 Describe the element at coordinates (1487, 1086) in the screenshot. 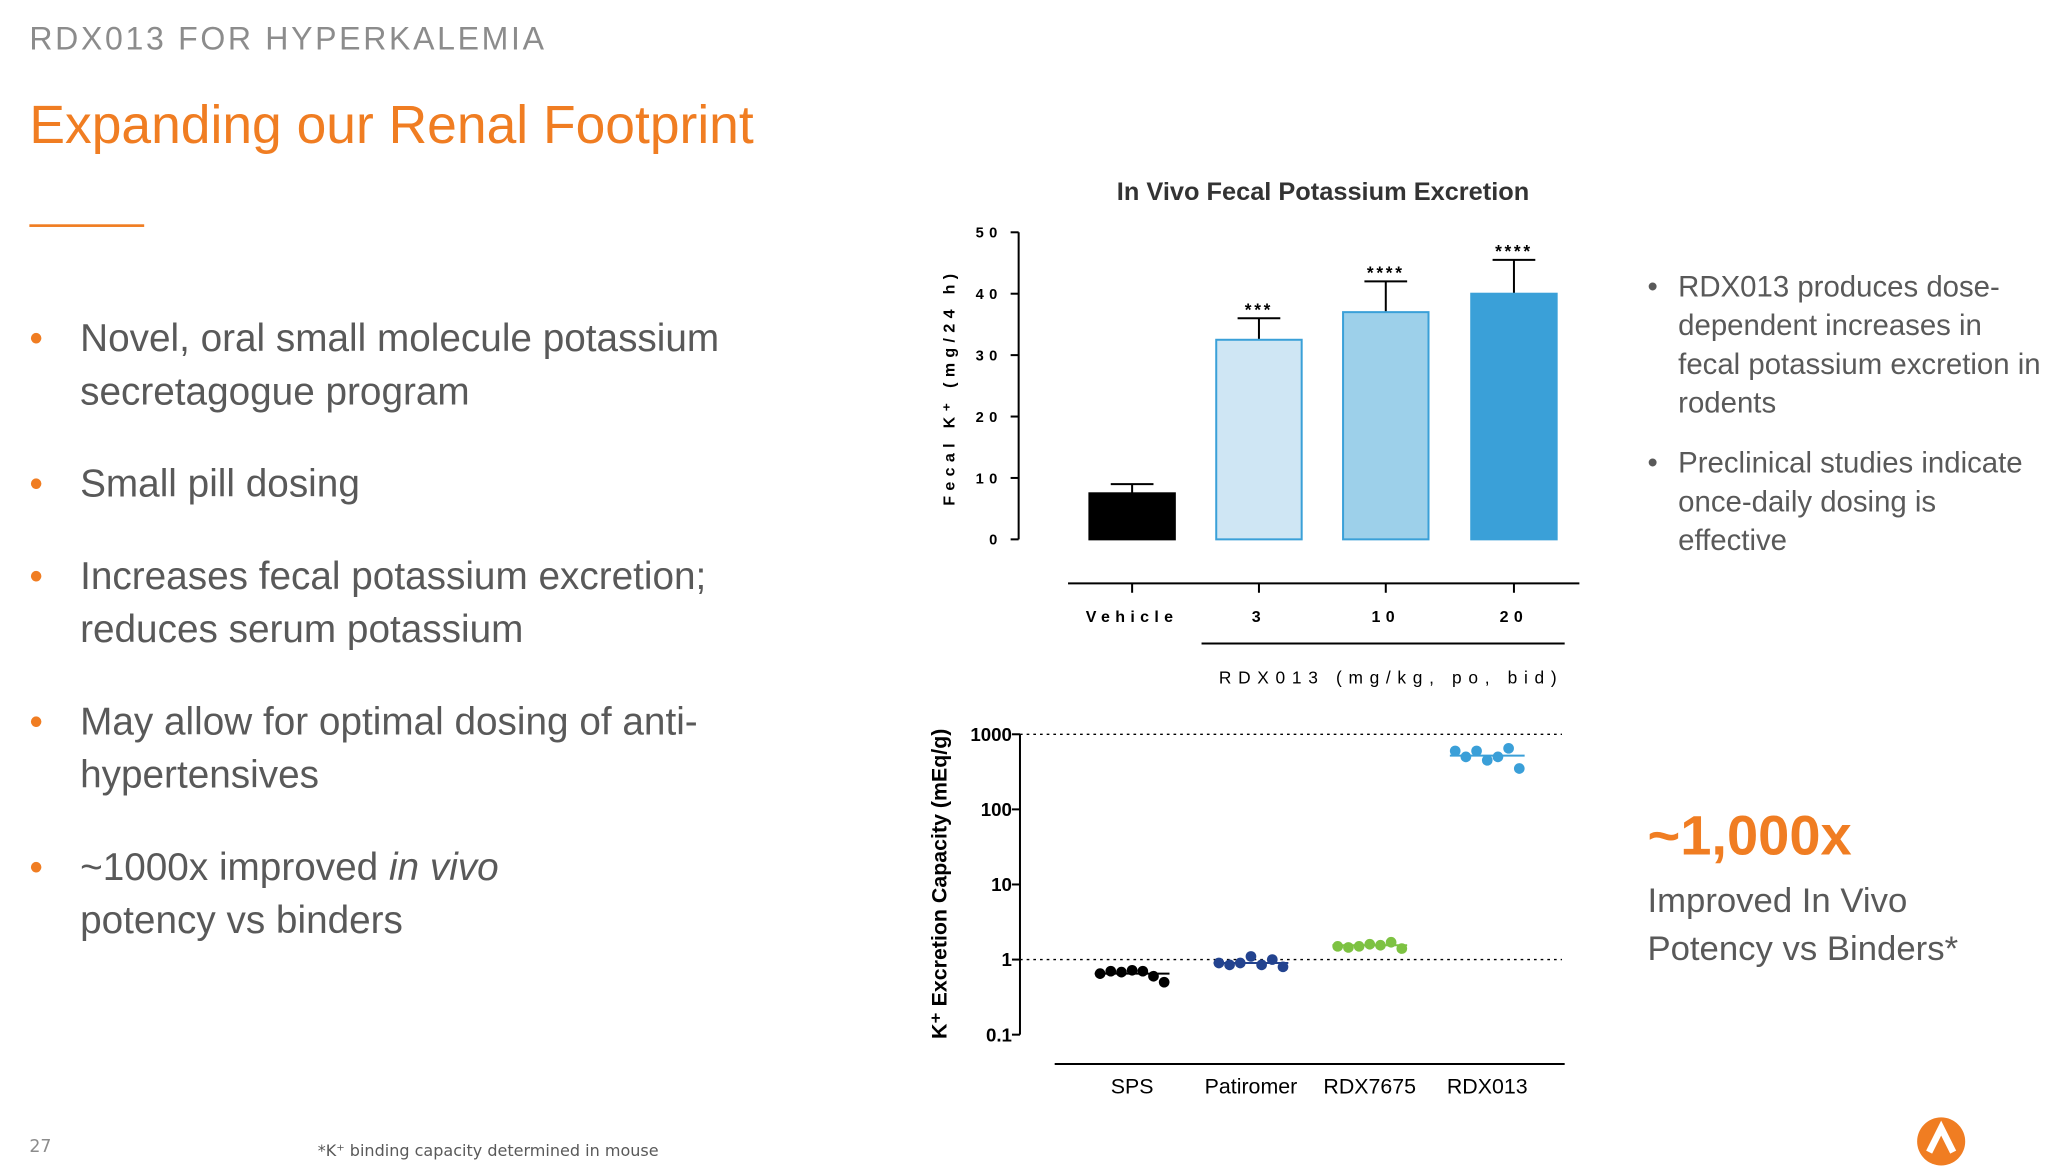

I see `x-tick-label: RDX013` at that location.